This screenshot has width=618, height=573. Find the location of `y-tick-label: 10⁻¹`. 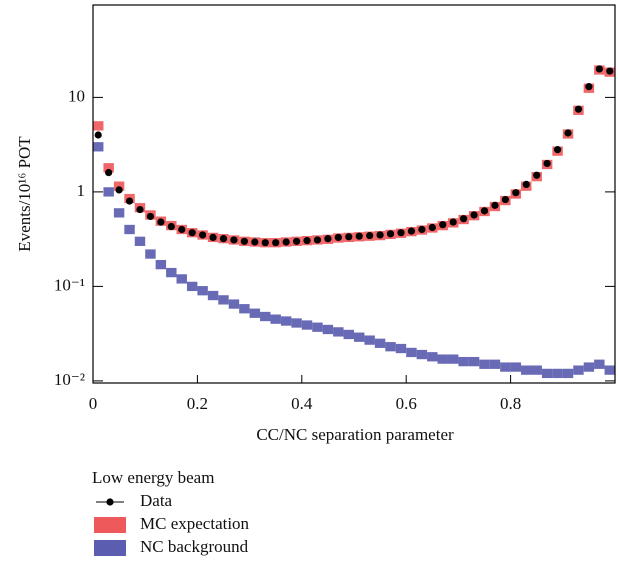

y-tick-label: 10⁻¹ is located at coordinates (69, 284).